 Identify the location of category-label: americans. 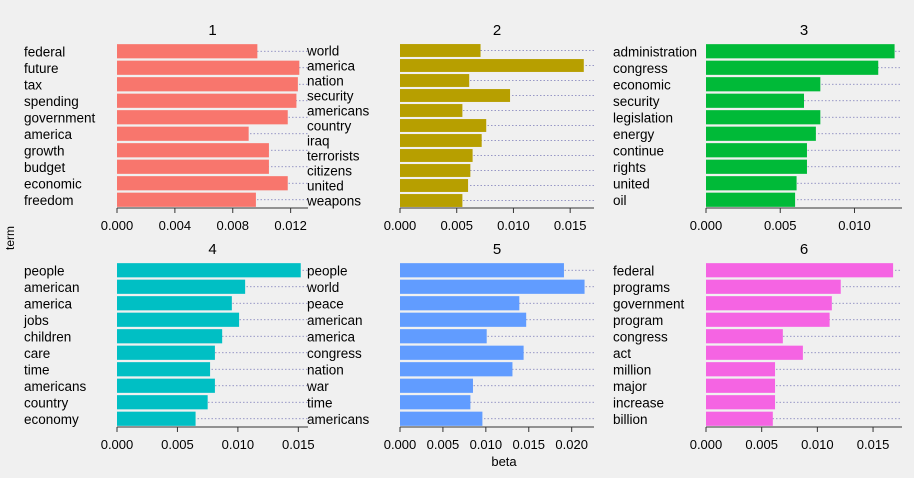
(55, 386).